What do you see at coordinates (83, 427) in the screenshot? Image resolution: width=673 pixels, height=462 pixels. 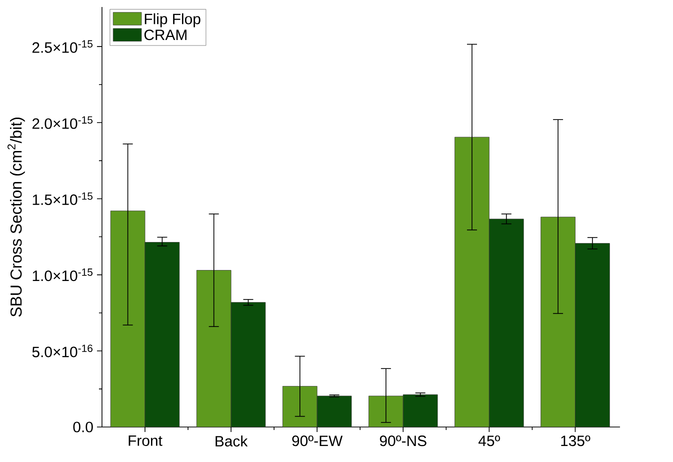 I see `y-tick-label: 0.0` at bounding box center [83, 427].